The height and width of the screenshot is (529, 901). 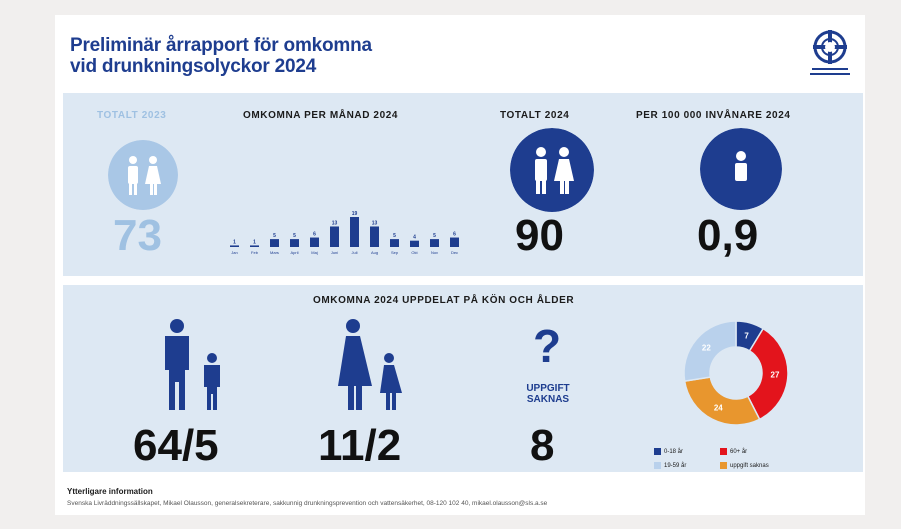 What do you see at coordinates (192, 364) in the screenshot?
I see `man-and-boy-icon` at bounding box center [192, 364].